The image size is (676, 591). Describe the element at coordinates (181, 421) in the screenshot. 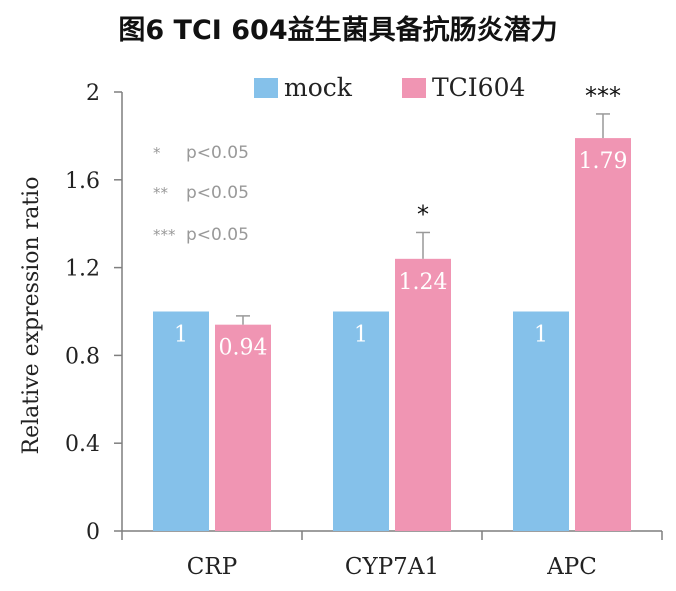

I see `bar-mock-crp` at that location.